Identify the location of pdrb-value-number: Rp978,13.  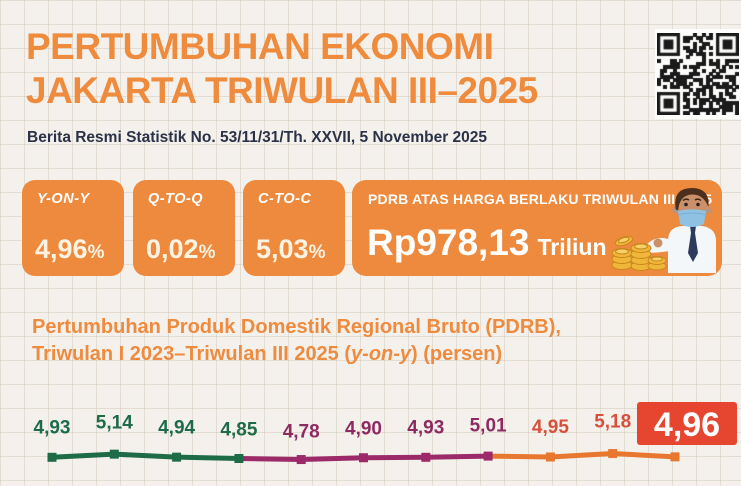
(448, 242).